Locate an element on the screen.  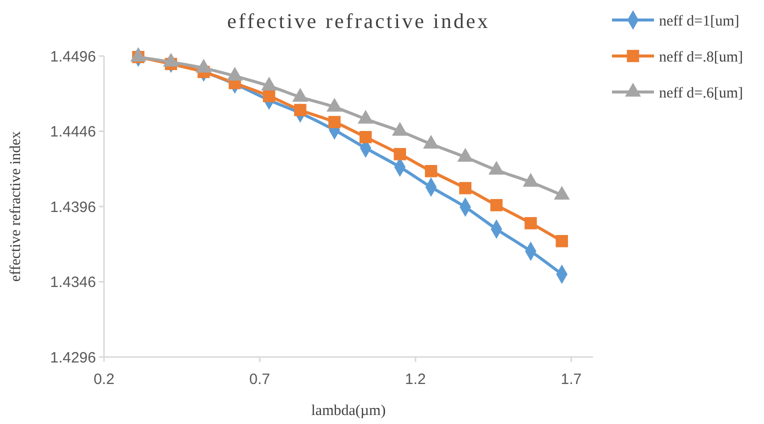
y-axis-title: effective refractive index is located at coordinates (16, 206).